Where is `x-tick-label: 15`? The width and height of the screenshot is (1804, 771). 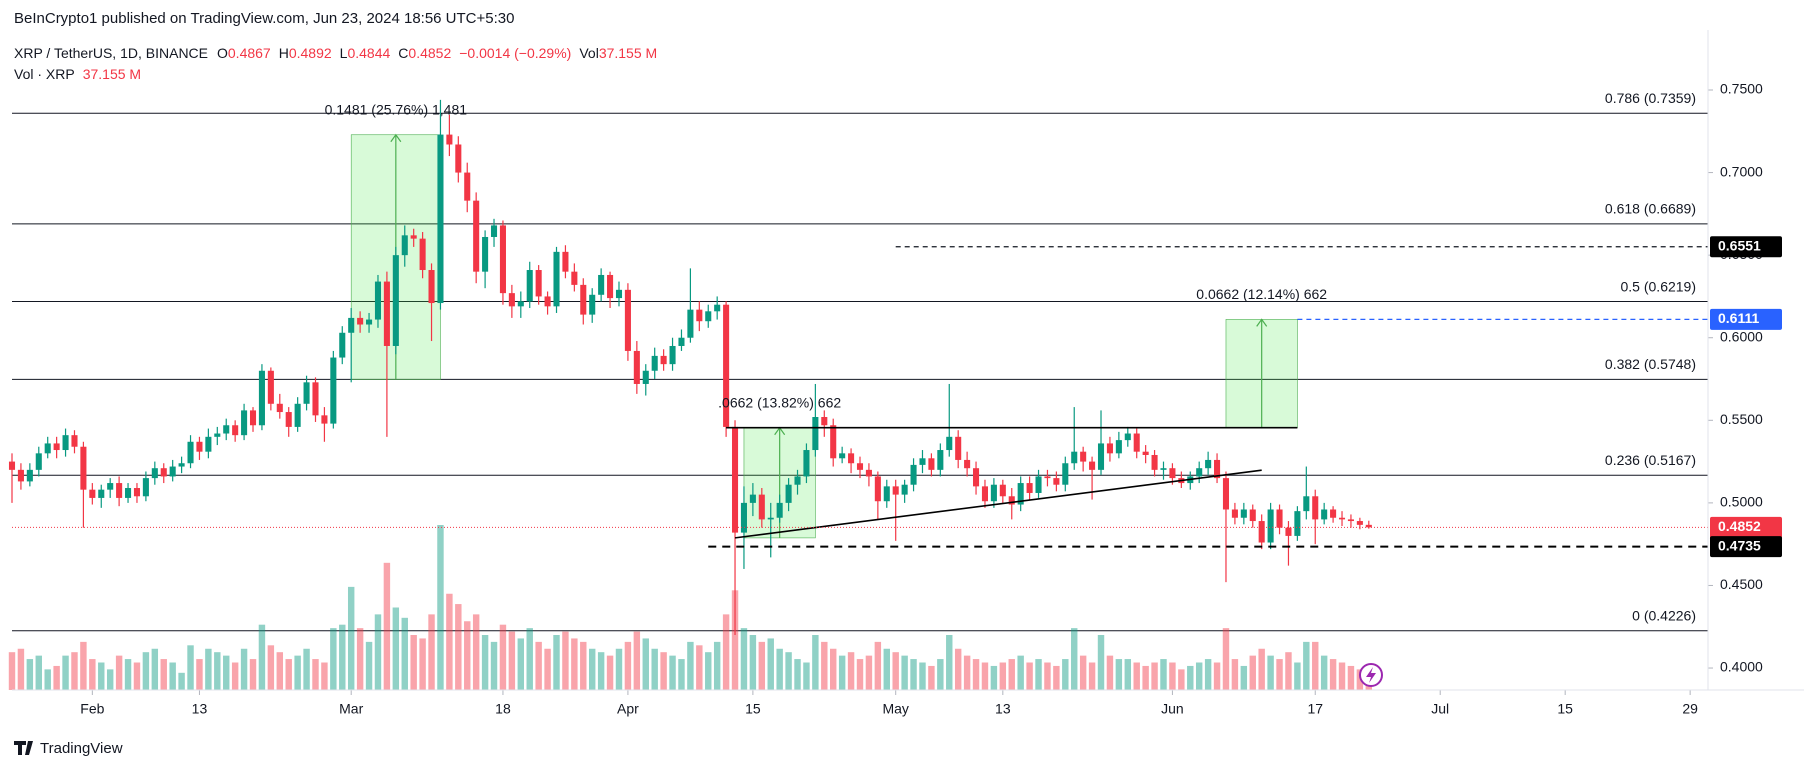 x-tick-label: 15 is located at coordinates (753, 709).